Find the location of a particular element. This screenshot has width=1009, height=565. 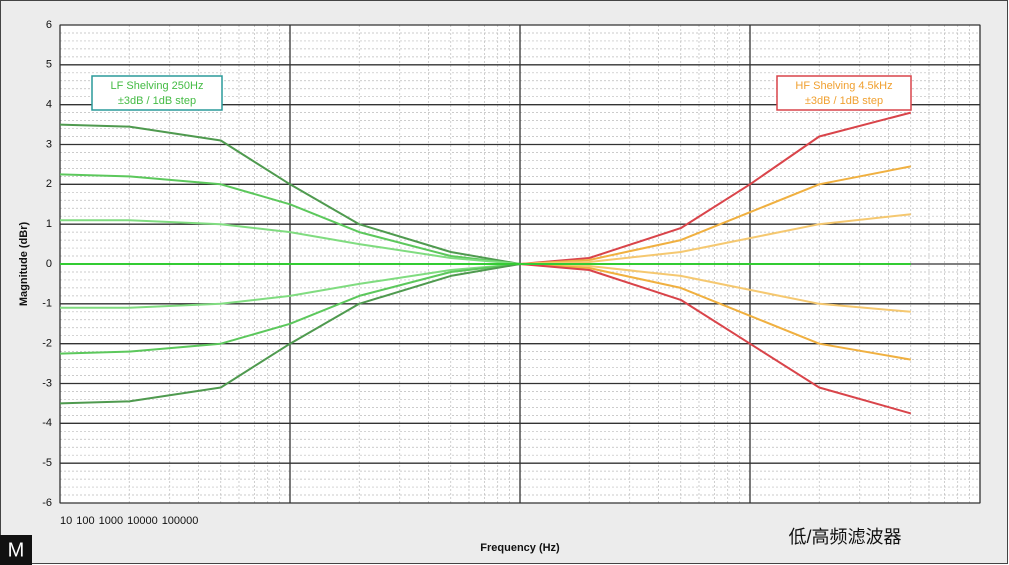

y-tick-label: 0 is located at coordinates (49, 264).